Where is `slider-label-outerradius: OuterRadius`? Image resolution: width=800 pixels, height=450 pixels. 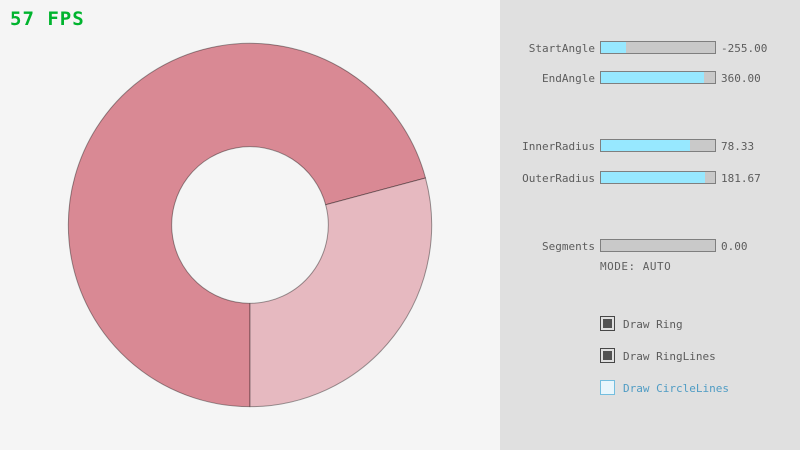 slider-label-outerradius: OuterRadius is located at coordinates (558, 178).